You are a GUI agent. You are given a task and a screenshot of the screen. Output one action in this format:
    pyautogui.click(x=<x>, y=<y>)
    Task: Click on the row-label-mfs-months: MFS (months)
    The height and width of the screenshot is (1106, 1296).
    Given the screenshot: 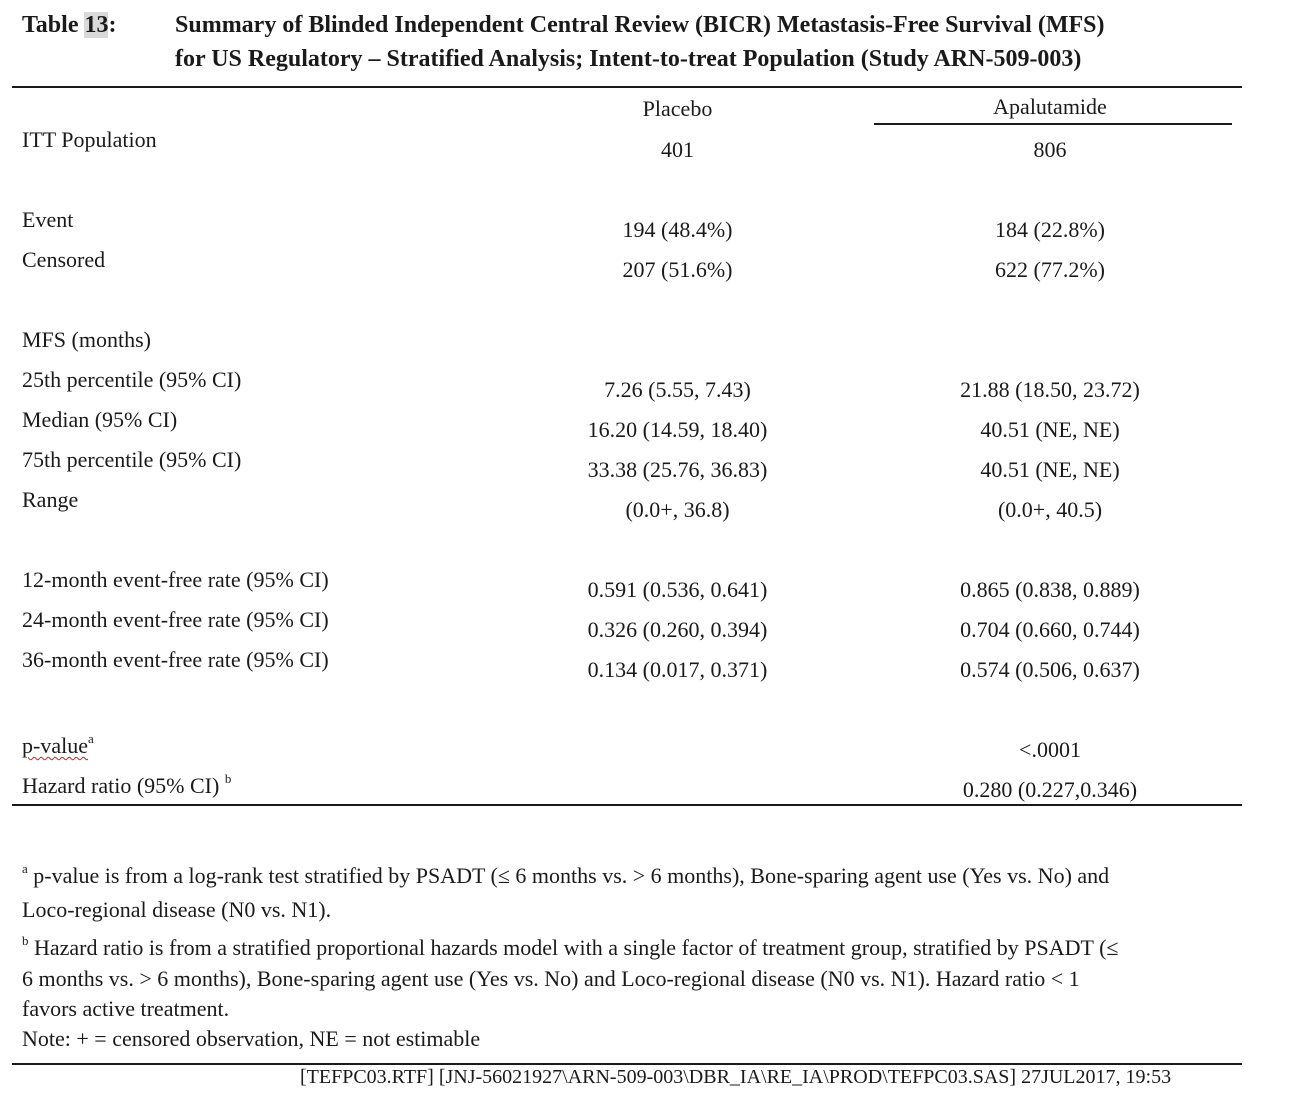 What is the action you would take?
    pyautogui.click(x=86, y=339)
    